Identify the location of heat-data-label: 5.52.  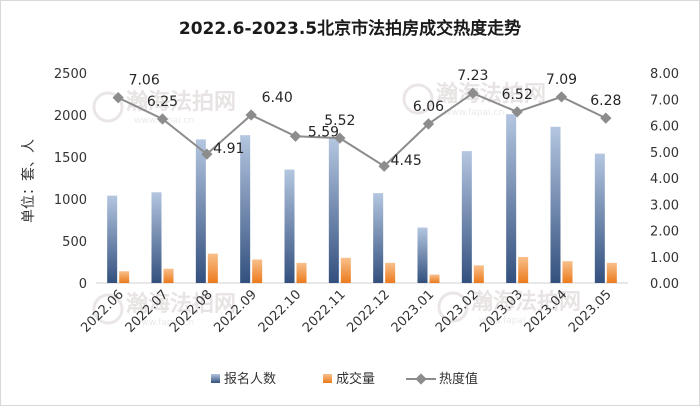
(339, 121).